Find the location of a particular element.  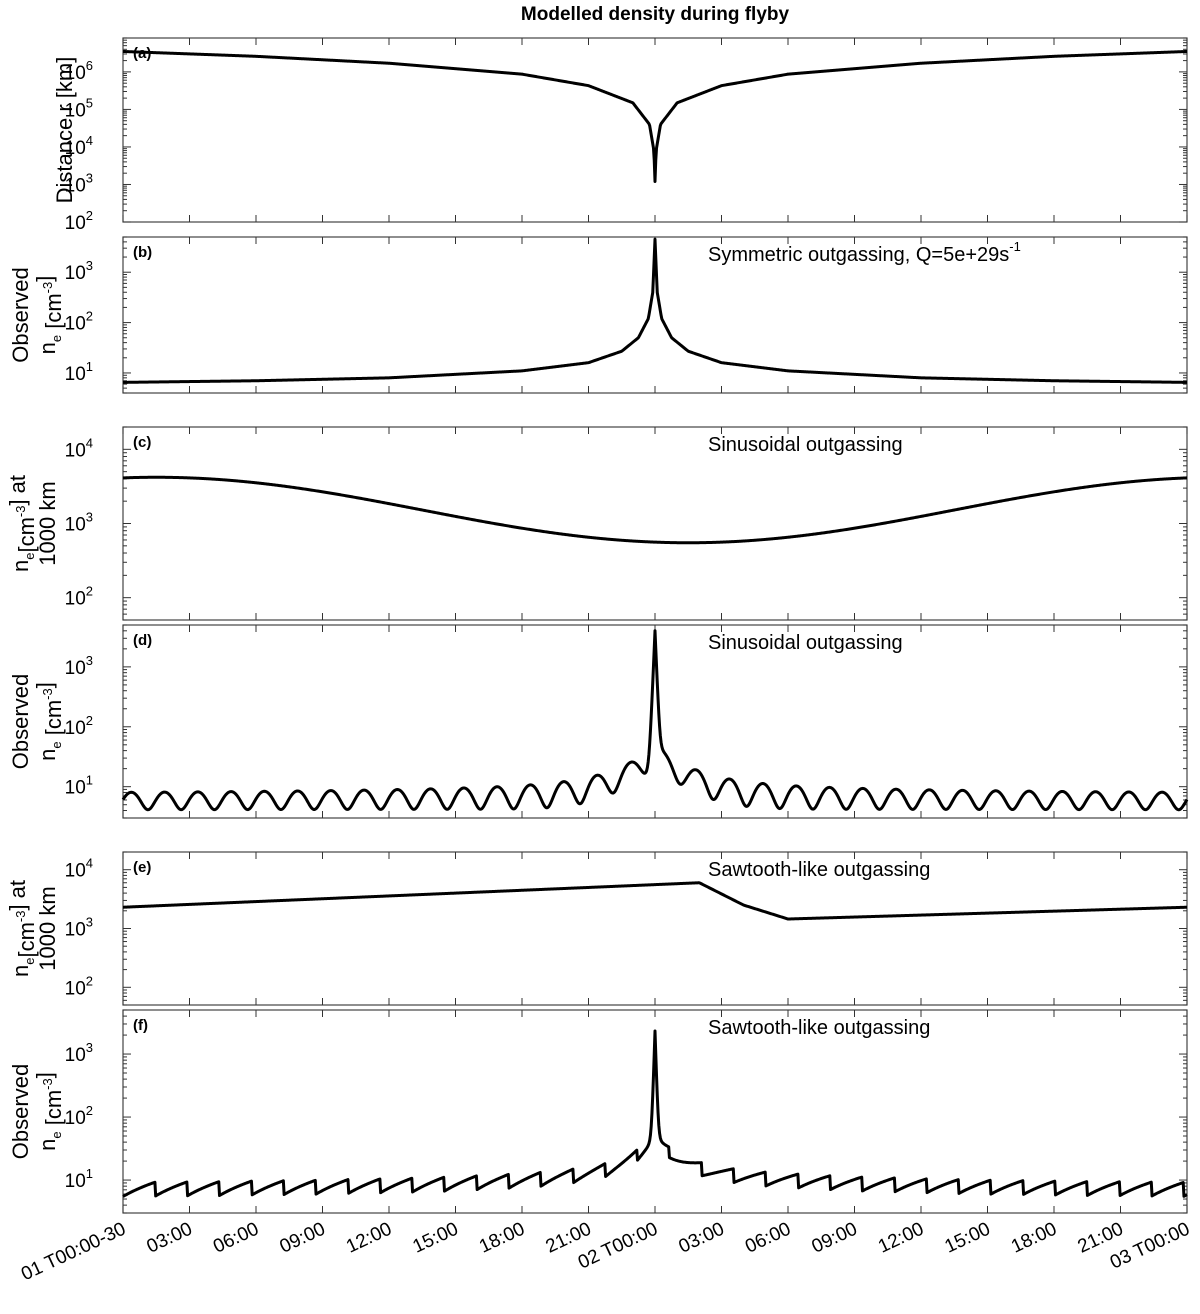

y-tick-label: 10⁵ is located at coordinates (79, 108).